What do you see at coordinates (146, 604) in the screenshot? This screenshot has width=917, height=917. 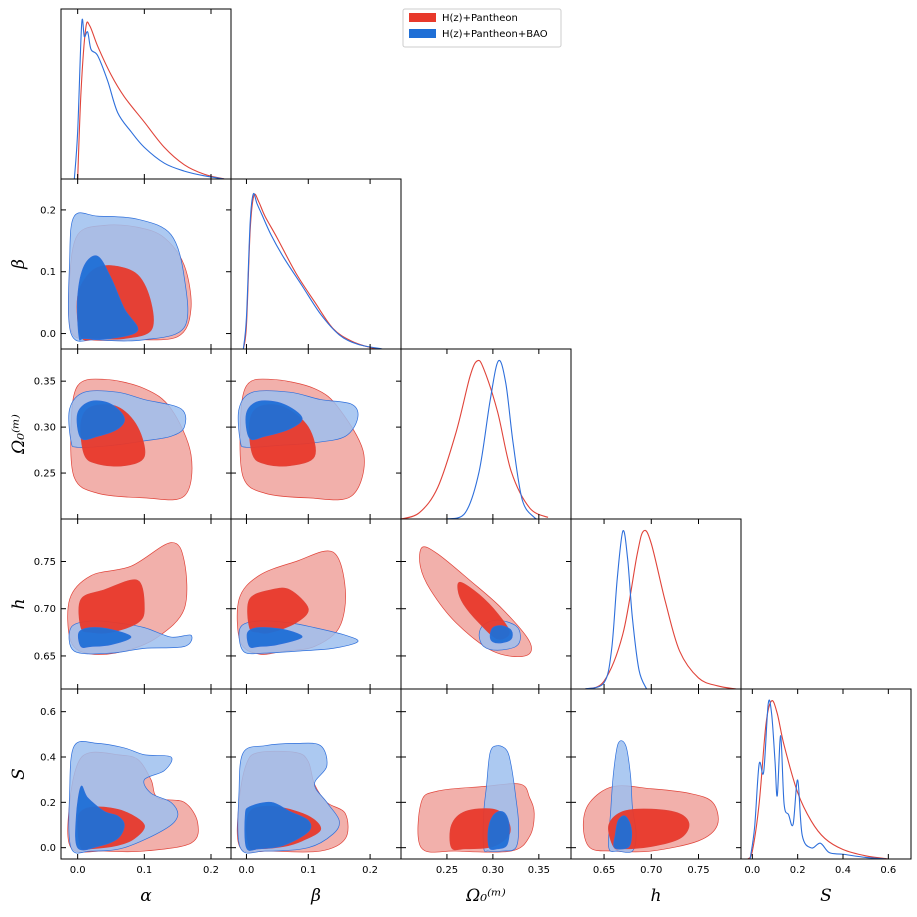 I see `panel-alpha-h` at bounding box center [146, 604].